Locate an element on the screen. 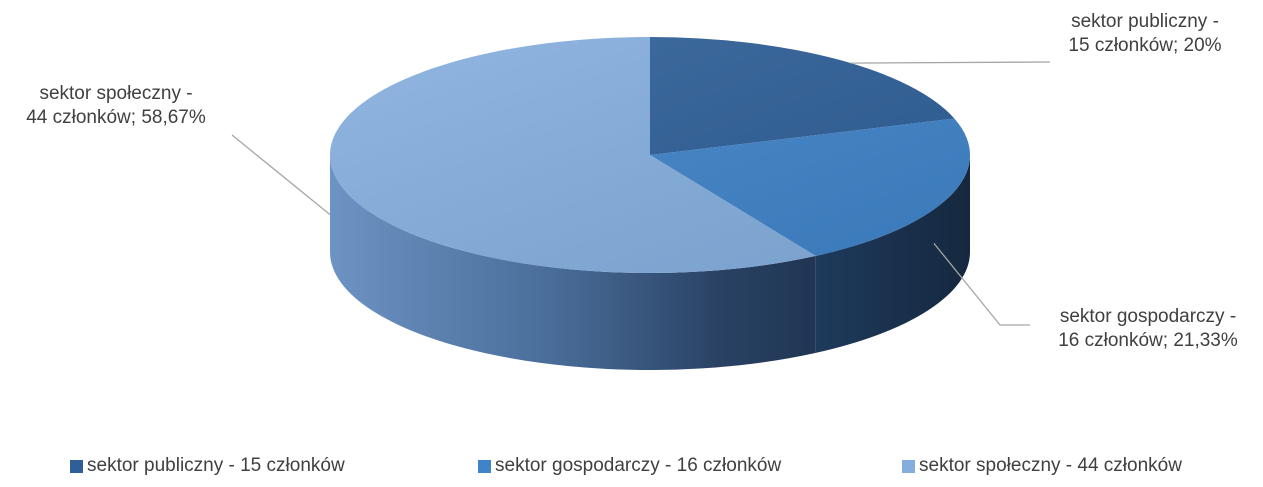 This screenshot has height=487, width=1263. data-label-line: 15 członków; 20% is located at coordinates (1145, 45).